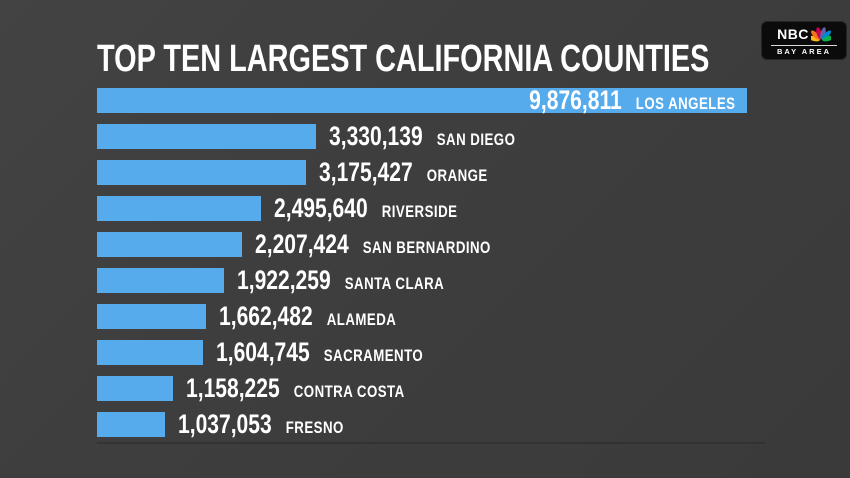 Image resolution: width=850 pixels, height=478 pixels. I want to click on bar-labels: 1,158,225 CONTRA COSTA, so click(295, 388).